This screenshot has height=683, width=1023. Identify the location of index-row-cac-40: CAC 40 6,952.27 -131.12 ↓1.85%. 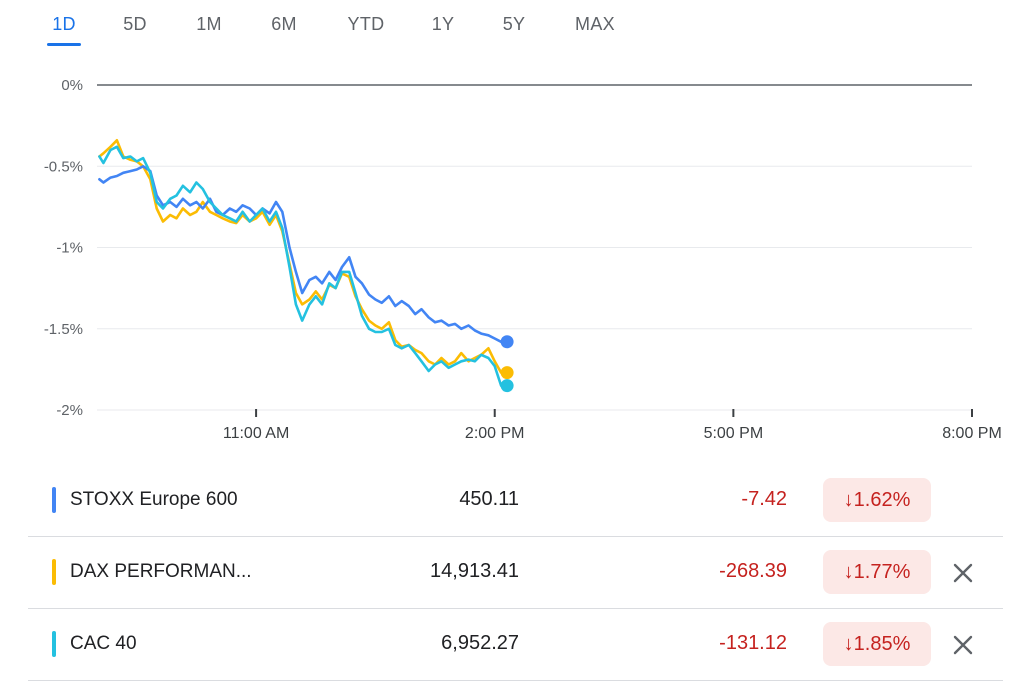
(515, 645).